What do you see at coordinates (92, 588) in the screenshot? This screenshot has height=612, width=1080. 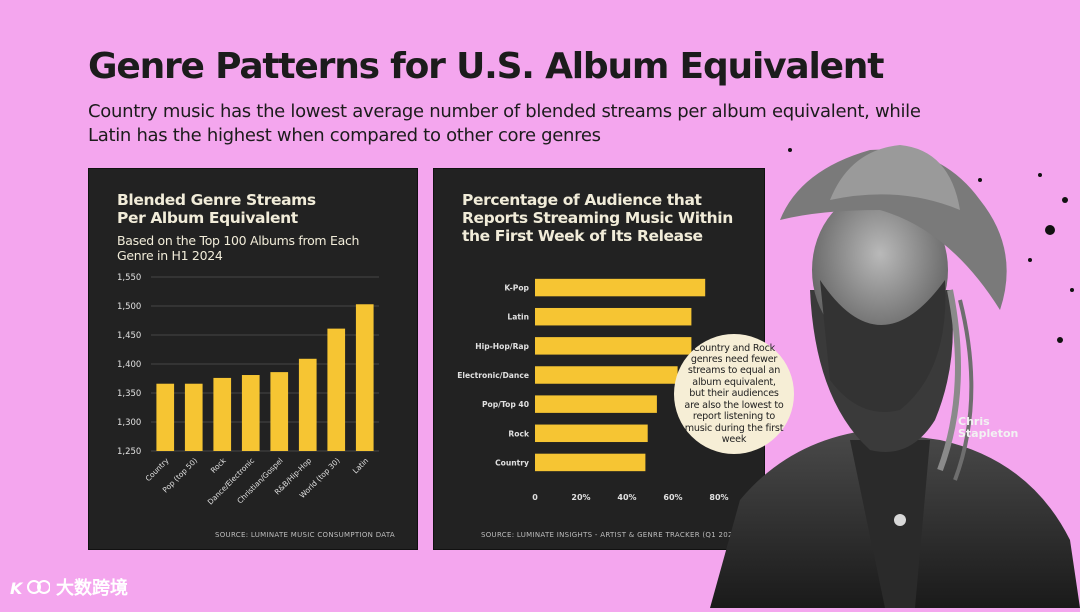 I see `watermark-text: 大数跨境` at bounding box center [92, 588].